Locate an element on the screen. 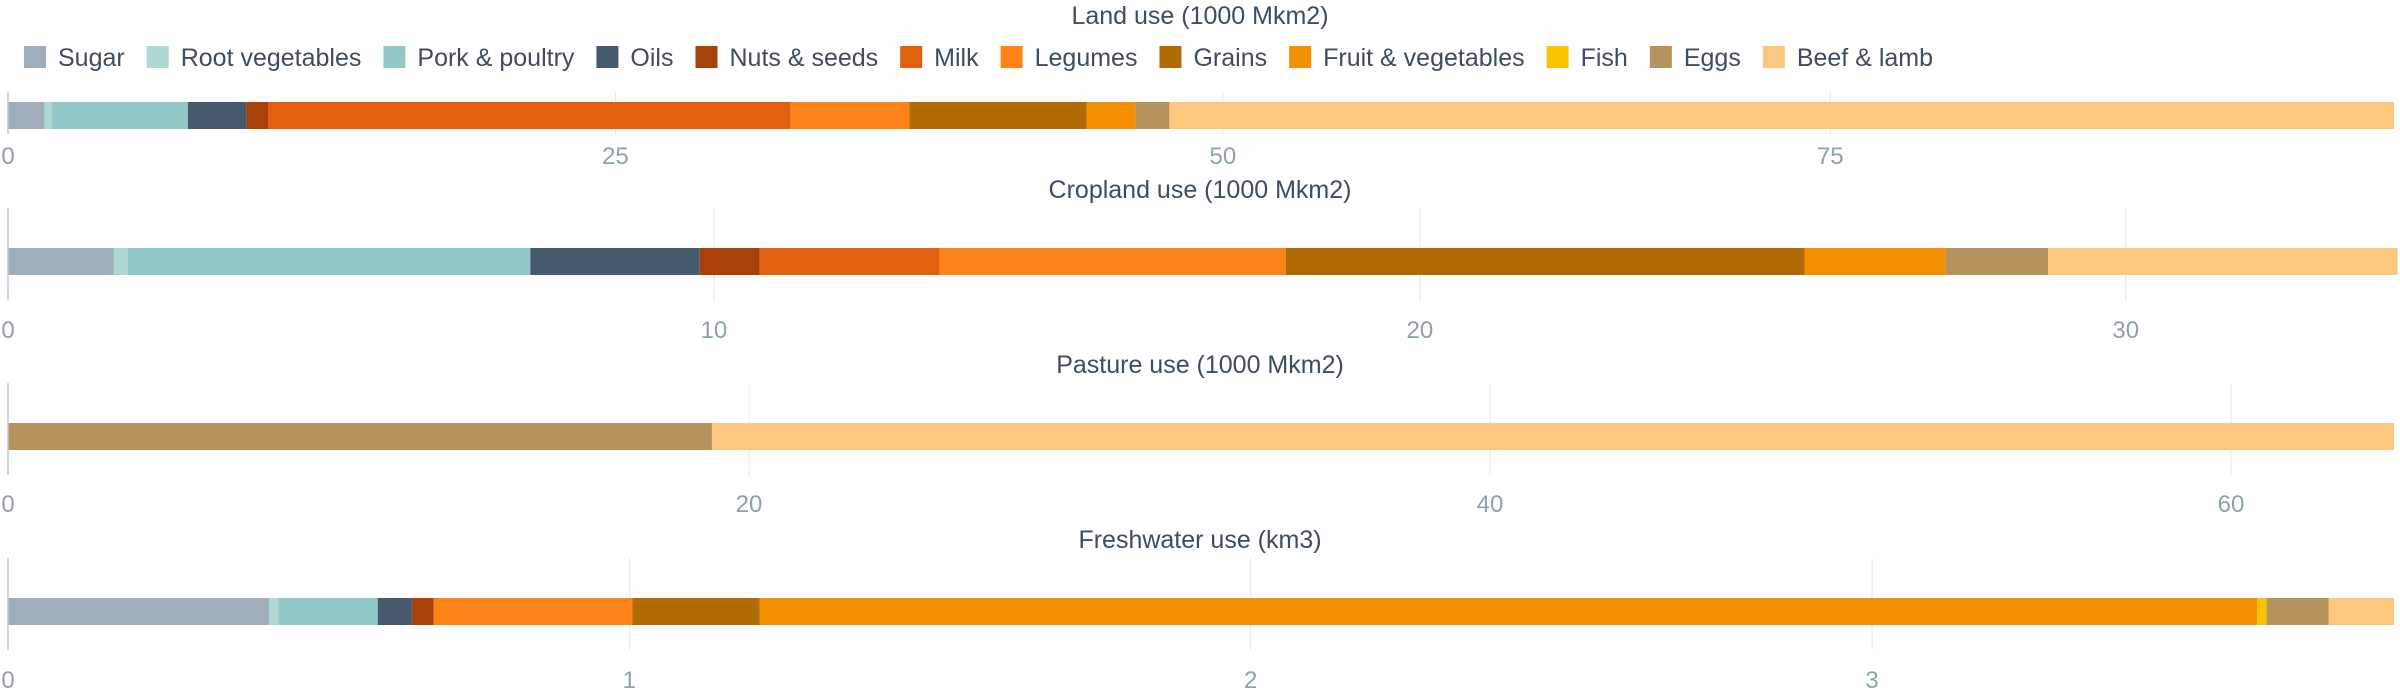  tick-label: 2 is located at coordinates (1250, 680).